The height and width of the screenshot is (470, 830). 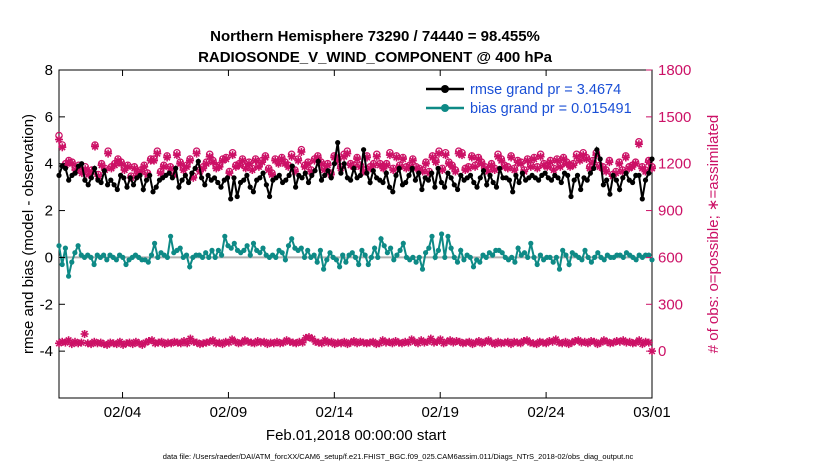 I want to click on y-tick-label-right: 1500, so click(x=674, y=117).